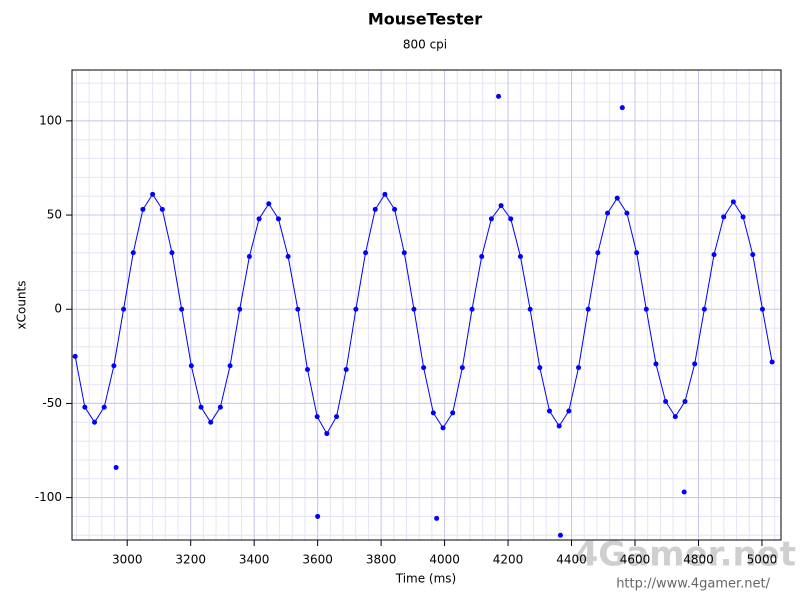 Image resolution: width=800 pixels, height=604 pixels. What do you see at coordinates (693, 584) in the screenshot?
I see `watermark-url: http://www.4gamer.net/` at bounding box center [693, 584].